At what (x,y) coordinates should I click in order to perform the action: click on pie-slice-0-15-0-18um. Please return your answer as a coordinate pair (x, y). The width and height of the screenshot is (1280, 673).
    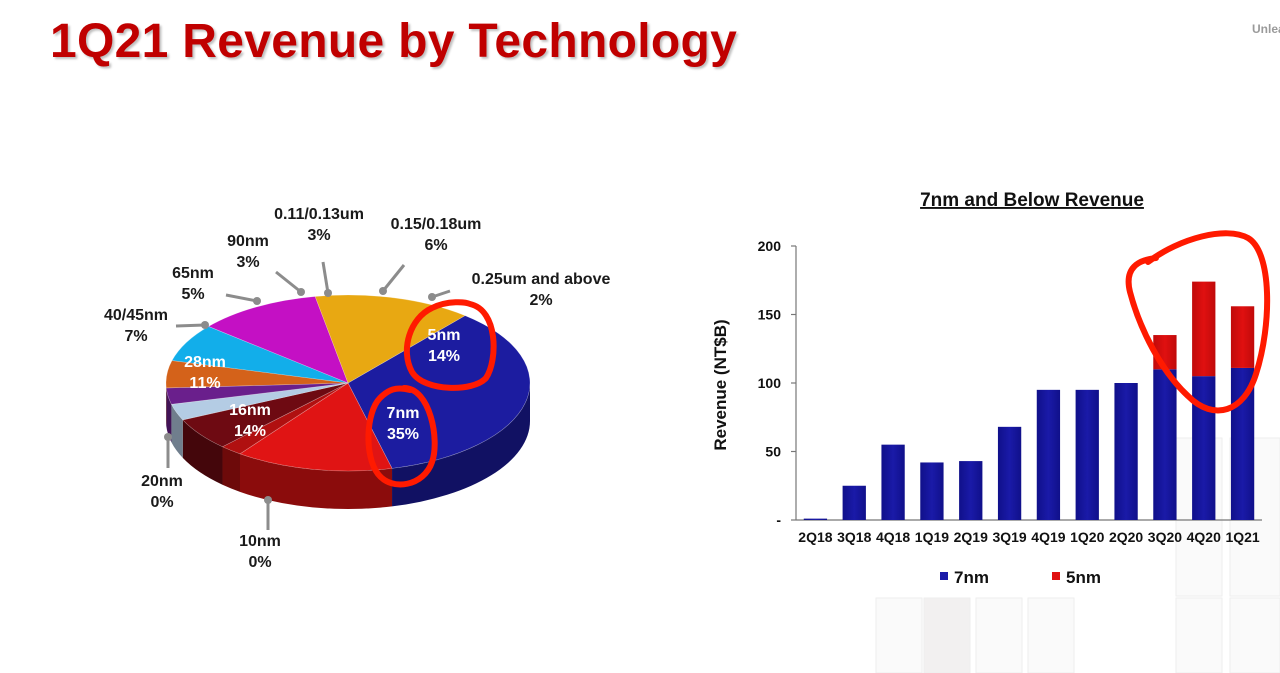
    Looking at the image, I should click on (265, 415).